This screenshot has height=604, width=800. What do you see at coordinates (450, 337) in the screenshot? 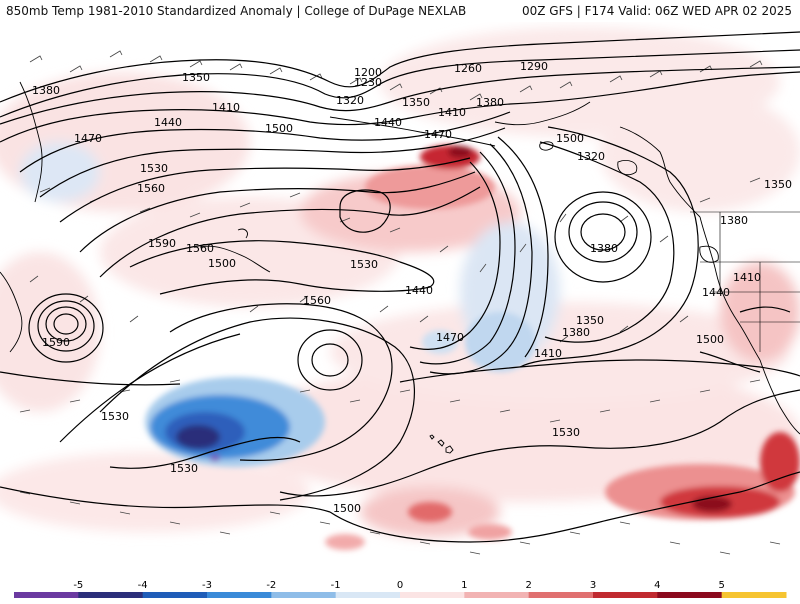
I see `contour-label: 1470` at bounding box center [450, 337].